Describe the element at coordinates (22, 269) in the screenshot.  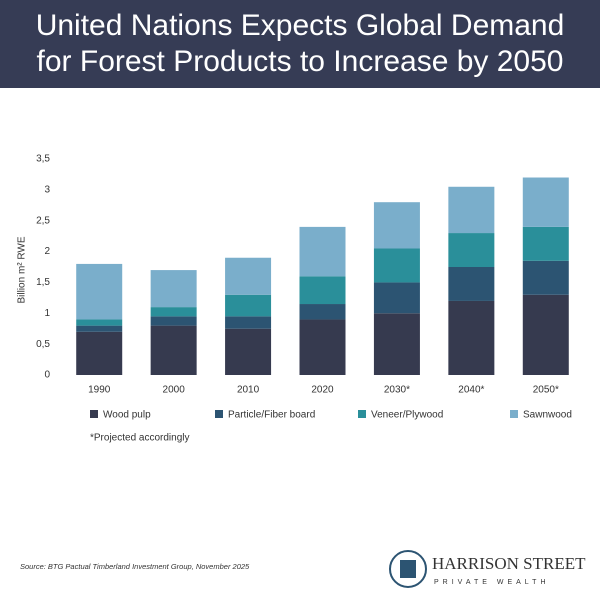
I see `y-axis-label: Billion m² RWE` at that location.